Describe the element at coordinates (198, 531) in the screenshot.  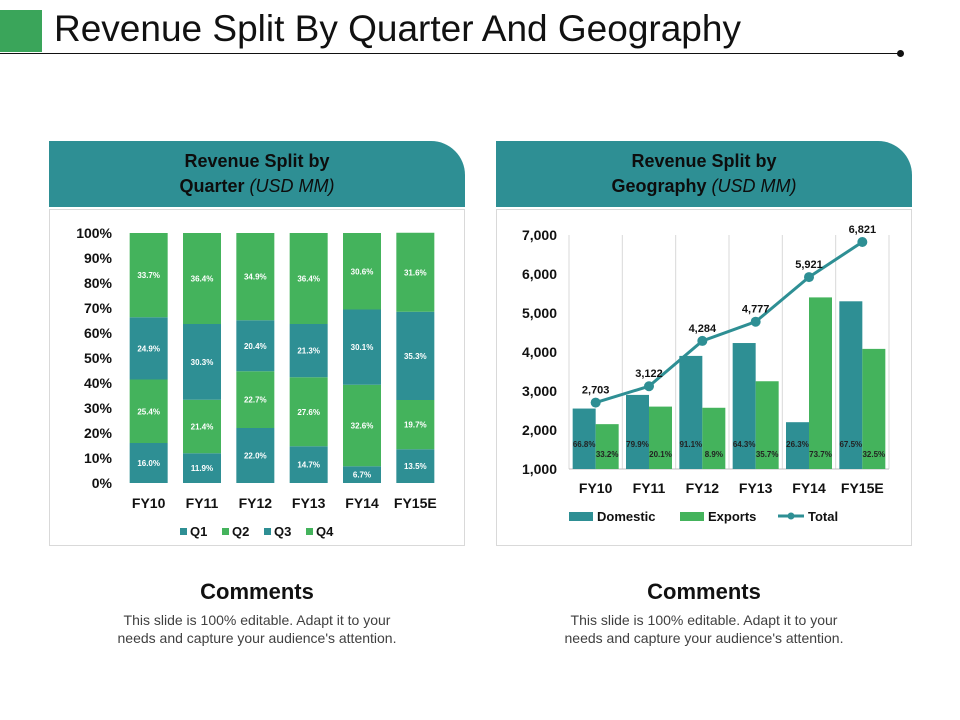
I see `legend-label-q1: Q1` at that location.